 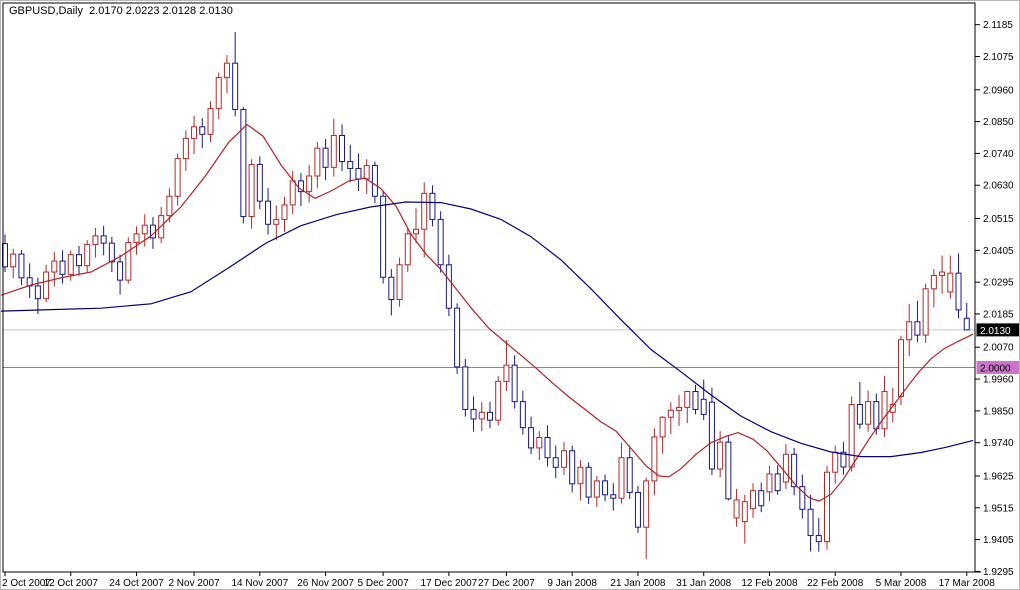 I want to click on y-tick-label: 1.9850, so click(x=998, y=411).